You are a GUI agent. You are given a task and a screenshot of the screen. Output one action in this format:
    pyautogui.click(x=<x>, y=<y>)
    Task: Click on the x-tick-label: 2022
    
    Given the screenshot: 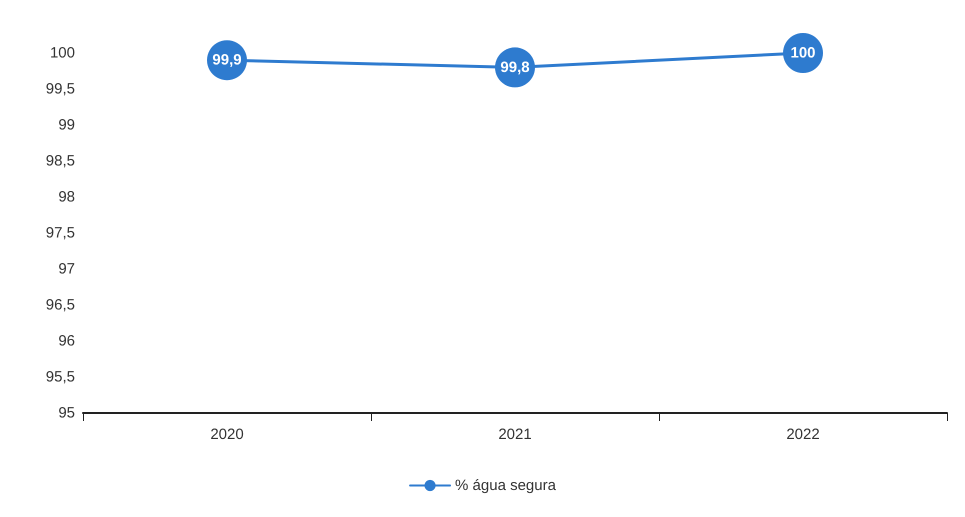 What is the action you would take?
    pyautogui.click(x=803, y=434)
    